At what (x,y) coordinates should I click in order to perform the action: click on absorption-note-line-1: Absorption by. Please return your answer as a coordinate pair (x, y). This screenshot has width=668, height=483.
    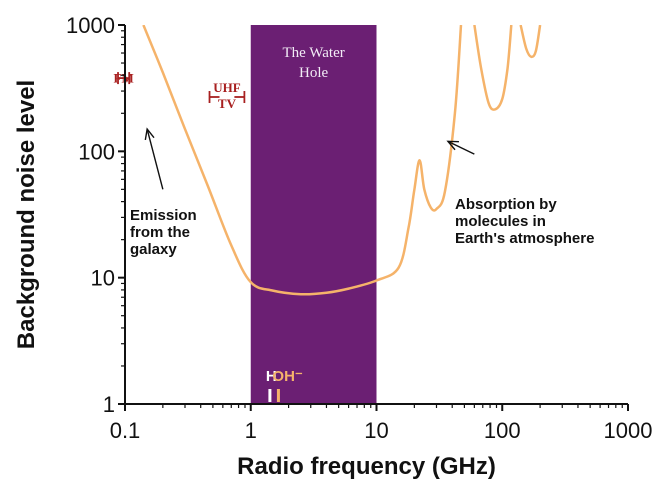
    Looking at the image, I should click on (506, 204).